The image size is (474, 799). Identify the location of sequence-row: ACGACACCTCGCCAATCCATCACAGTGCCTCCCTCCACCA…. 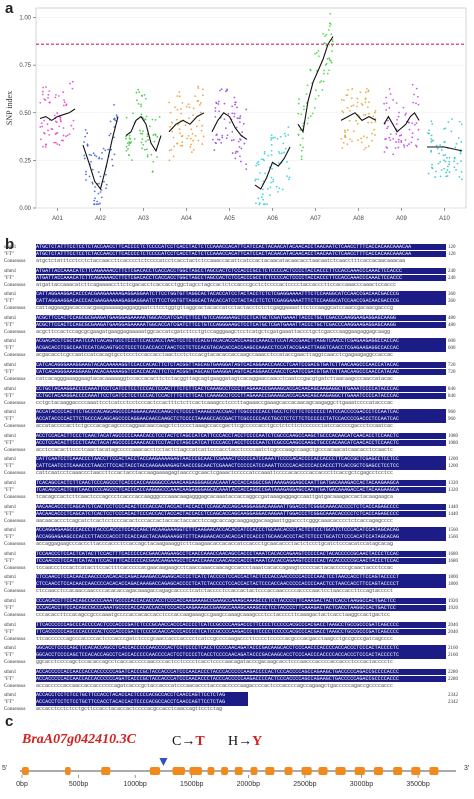
(241, 341).